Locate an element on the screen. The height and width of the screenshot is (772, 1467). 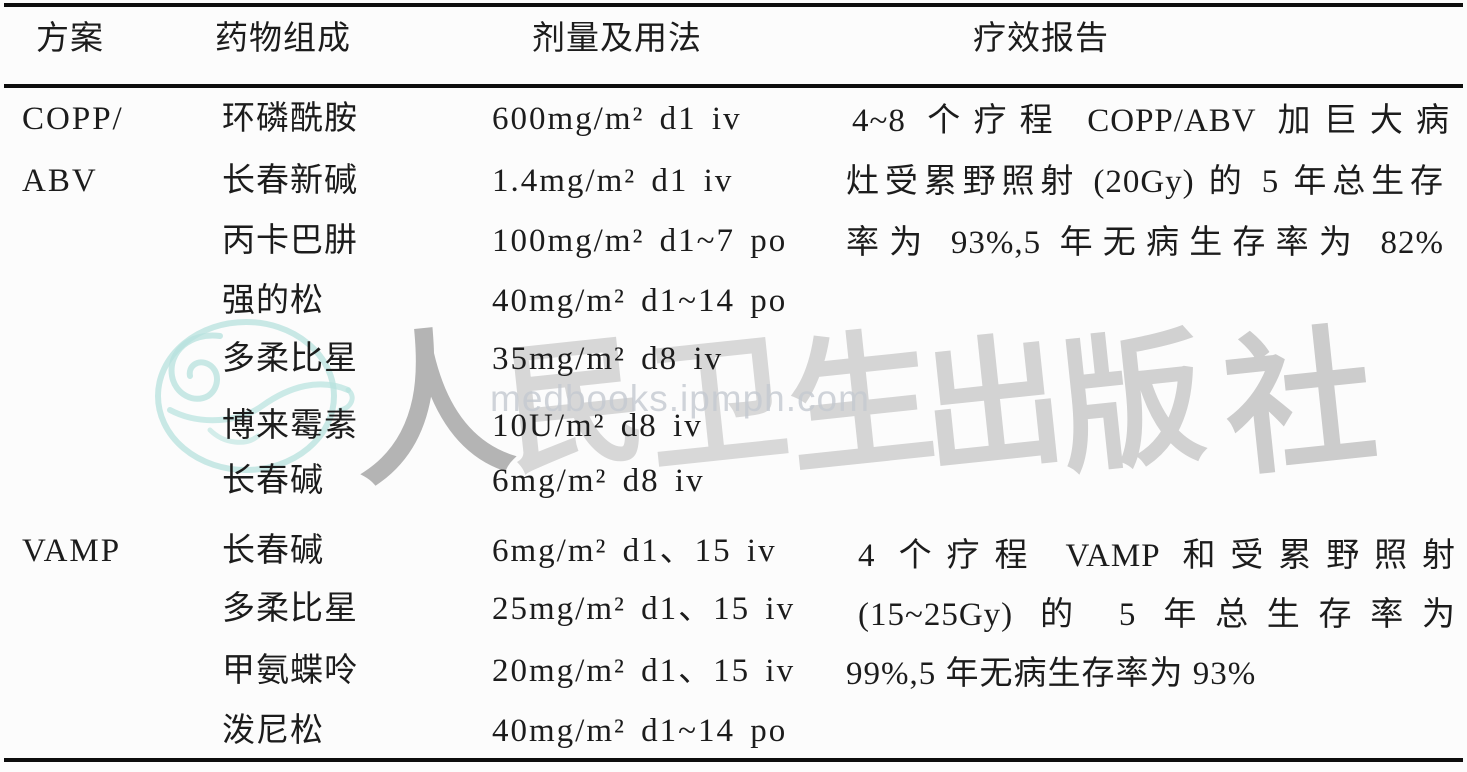
dose-cell: 600mg/m² d1 iv is located at coordinates (617, 119).